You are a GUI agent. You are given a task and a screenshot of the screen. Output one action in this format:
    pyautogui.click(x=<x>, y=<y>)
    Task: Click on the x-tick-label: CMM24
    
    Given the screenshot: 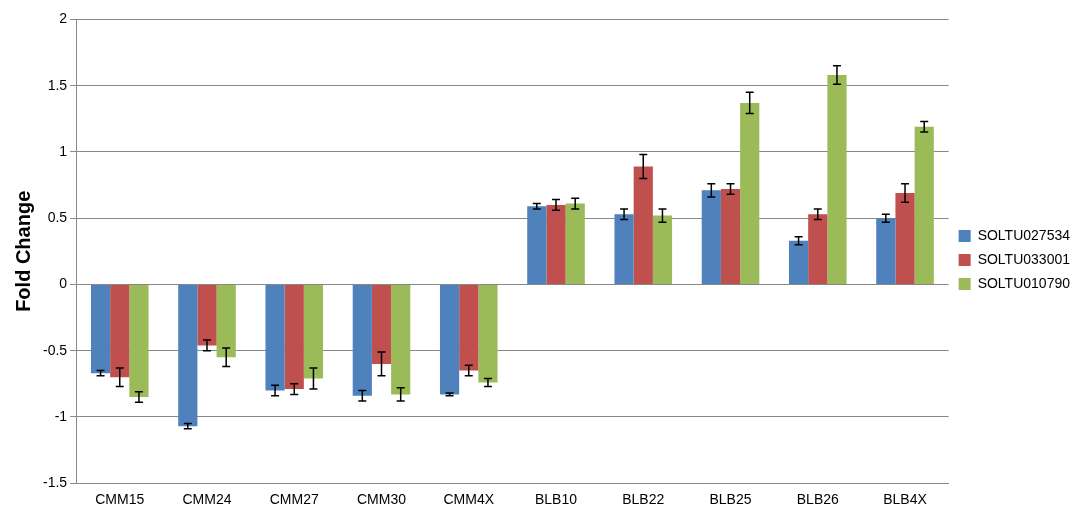 What is the action you would take?
    pyautogui.click(x=207, y=499)
    